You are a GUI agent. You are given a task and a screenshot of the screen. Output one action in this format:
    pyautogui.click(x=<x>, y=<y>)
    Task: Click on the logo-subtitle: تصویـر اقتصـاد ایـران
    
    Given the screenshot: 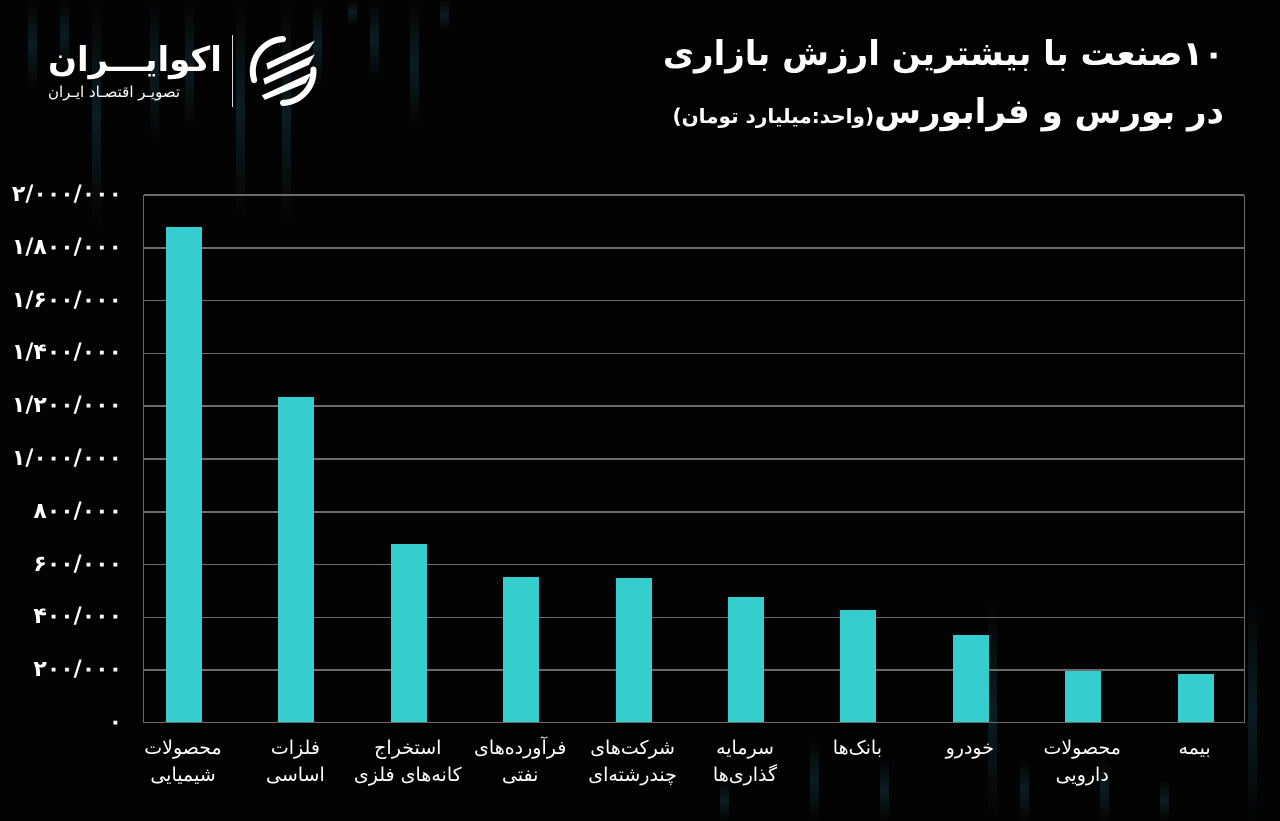 What is the action you would take?
    pyautogui.click(x=114, y=92)
    